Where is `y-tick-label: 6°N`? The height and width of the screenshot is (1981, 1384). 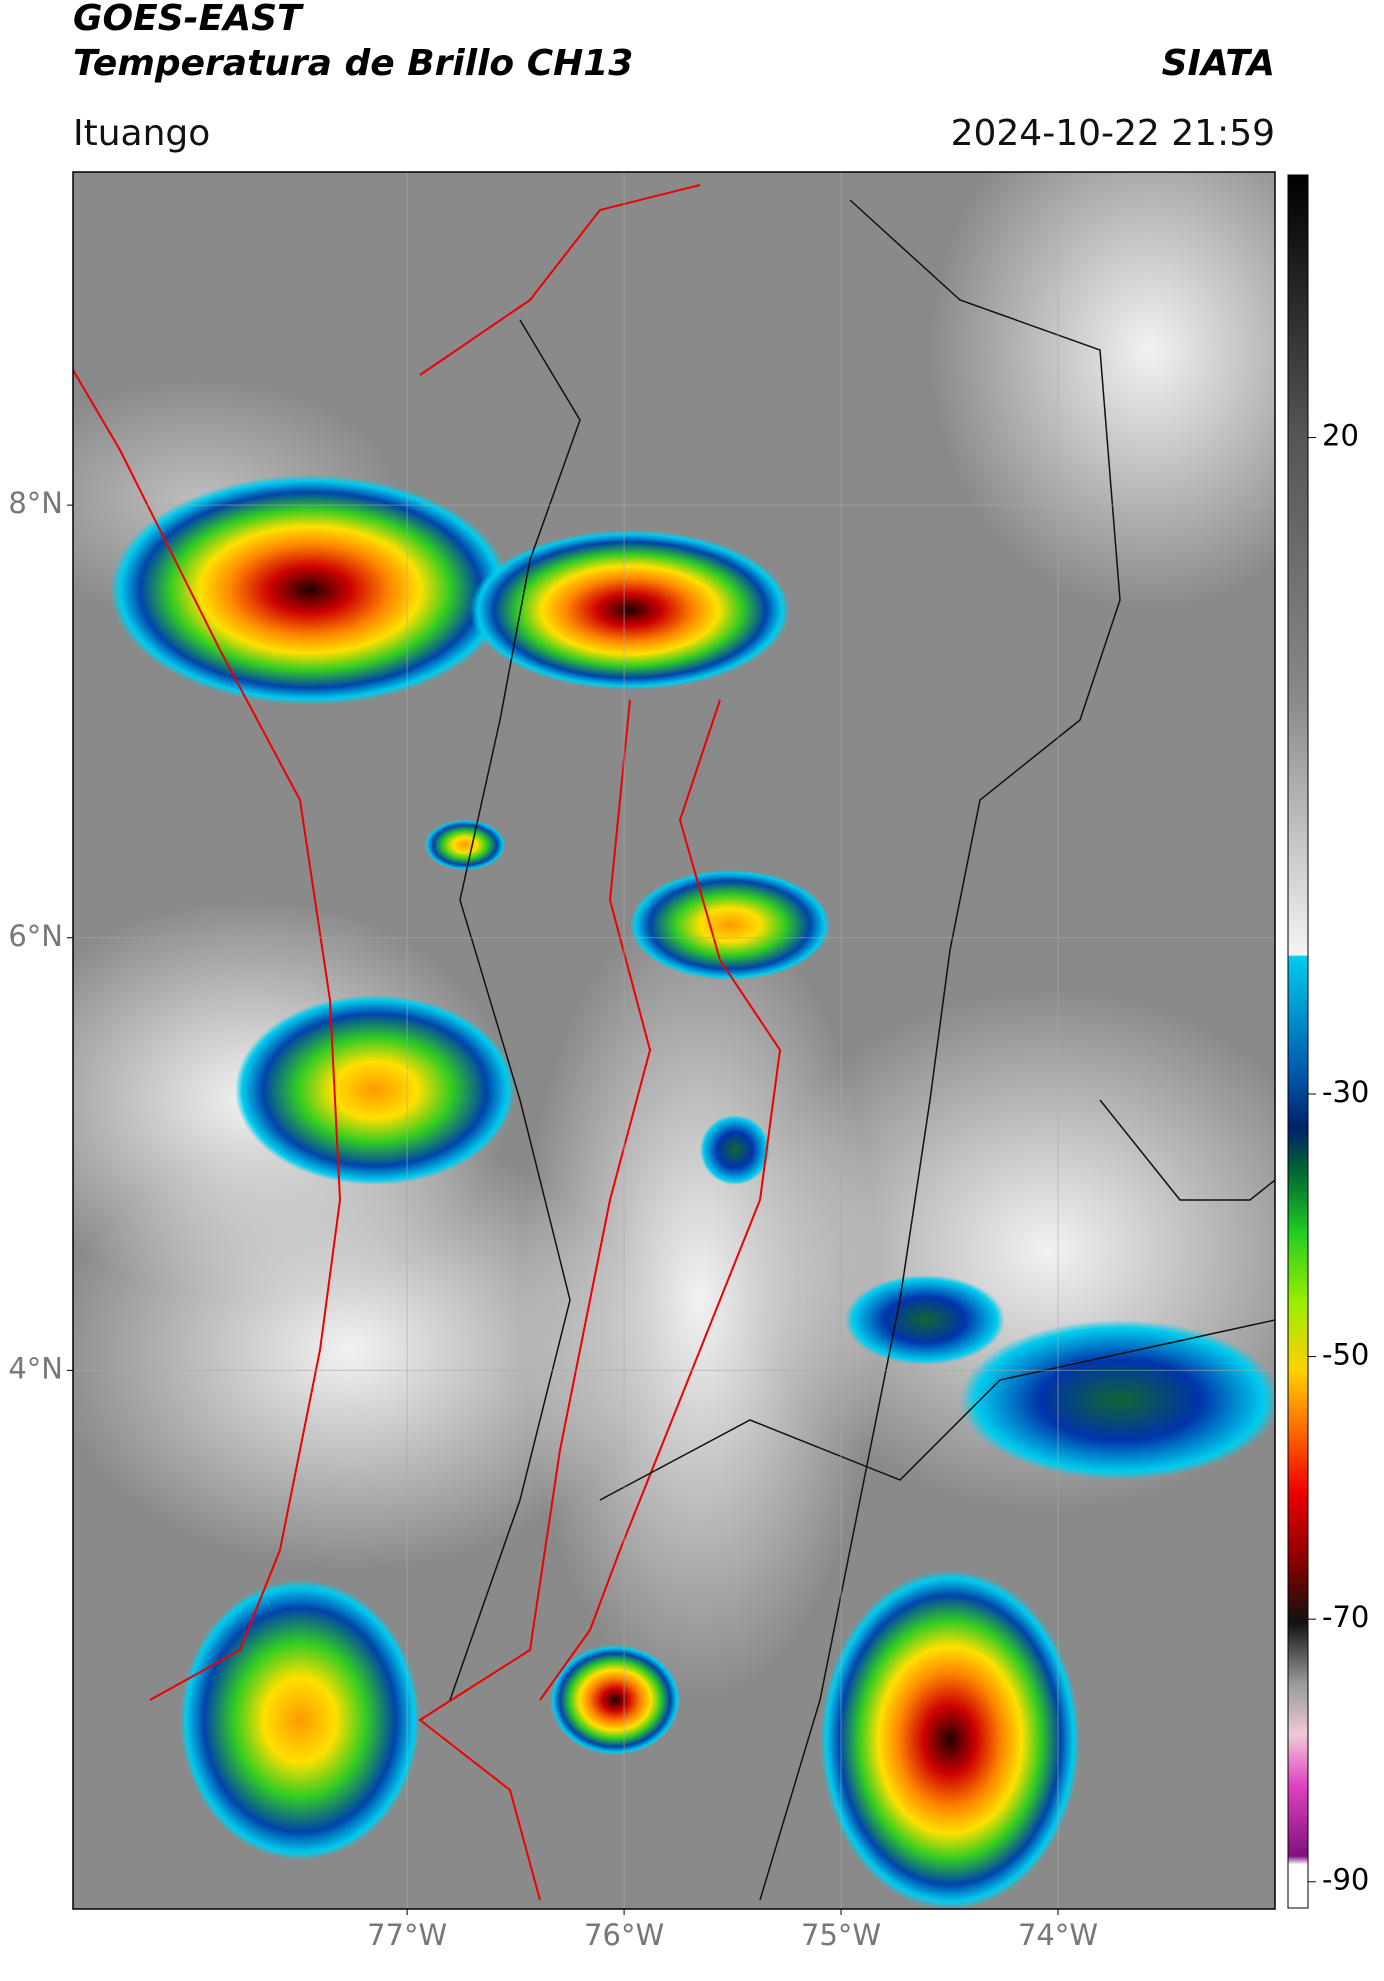
y-tick-label: 6°N is located at coordinates (35, 936).